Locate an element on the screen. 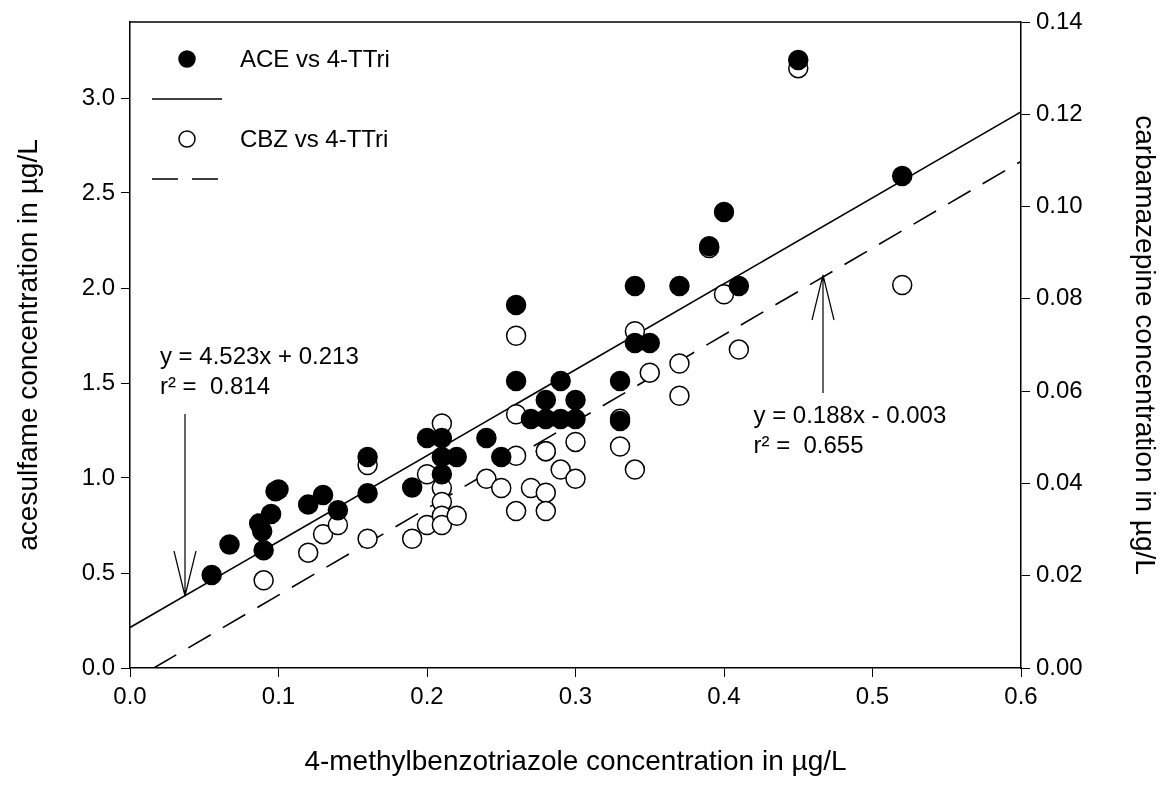 The width and height of the screenshot is (1173, 785). y-tick-label: 2.0 is located at coordinates (98, 286).